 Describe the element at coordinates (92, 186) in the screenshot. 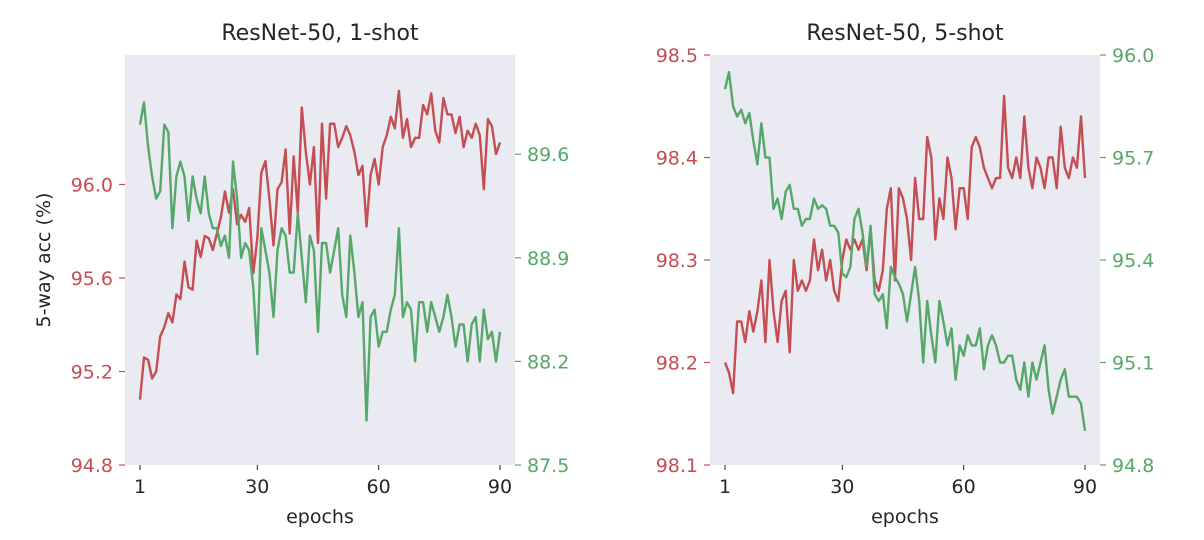

I see `y-left-tick-label: 96.0` at that location.